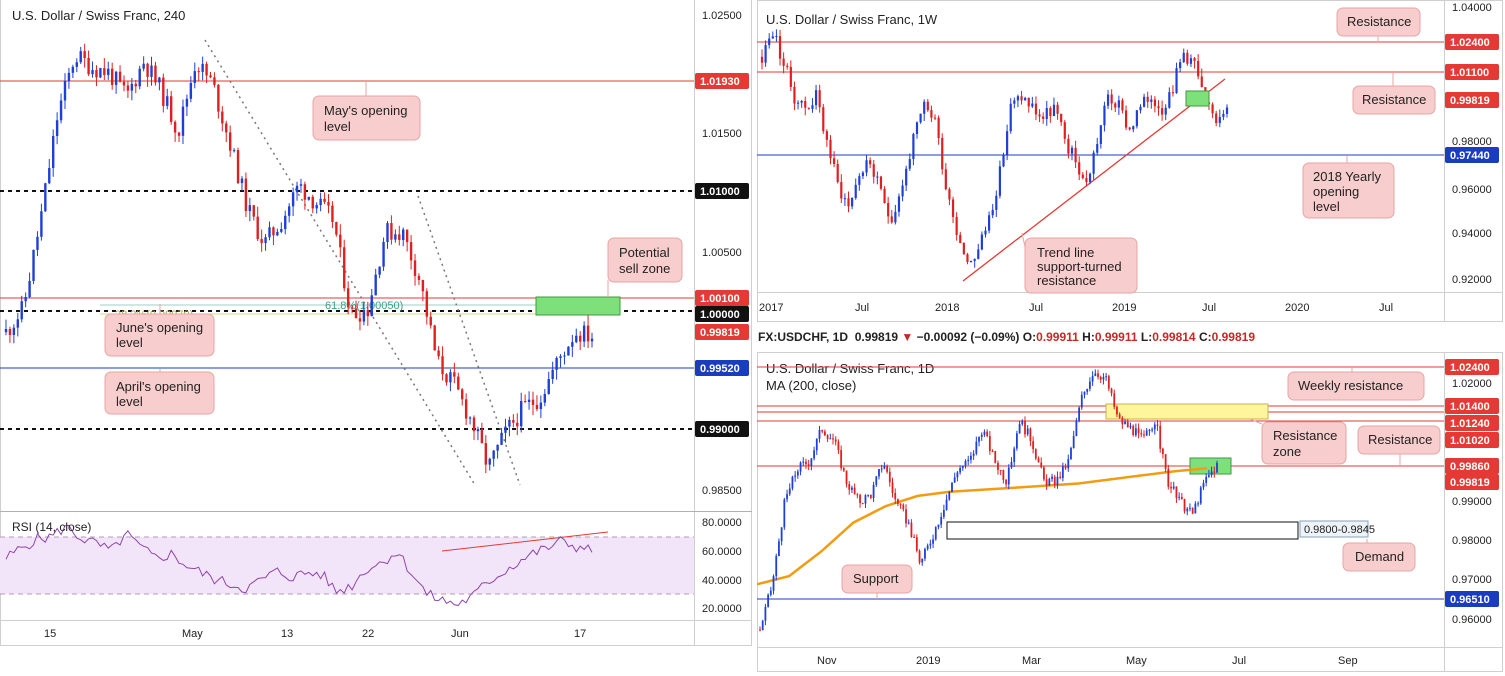  What do you see at coordinates (1336, 191) in the screenshot?
I see `svg-text: opening` at bounding box center [1336, 191].